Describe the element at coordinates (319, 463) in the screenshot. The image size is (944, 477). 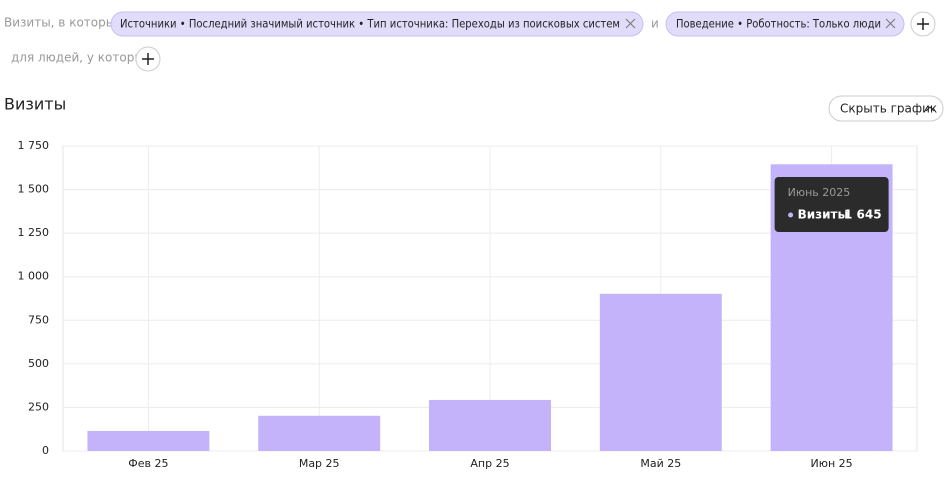
I see `x-tick-label: Мар 25` at that location.